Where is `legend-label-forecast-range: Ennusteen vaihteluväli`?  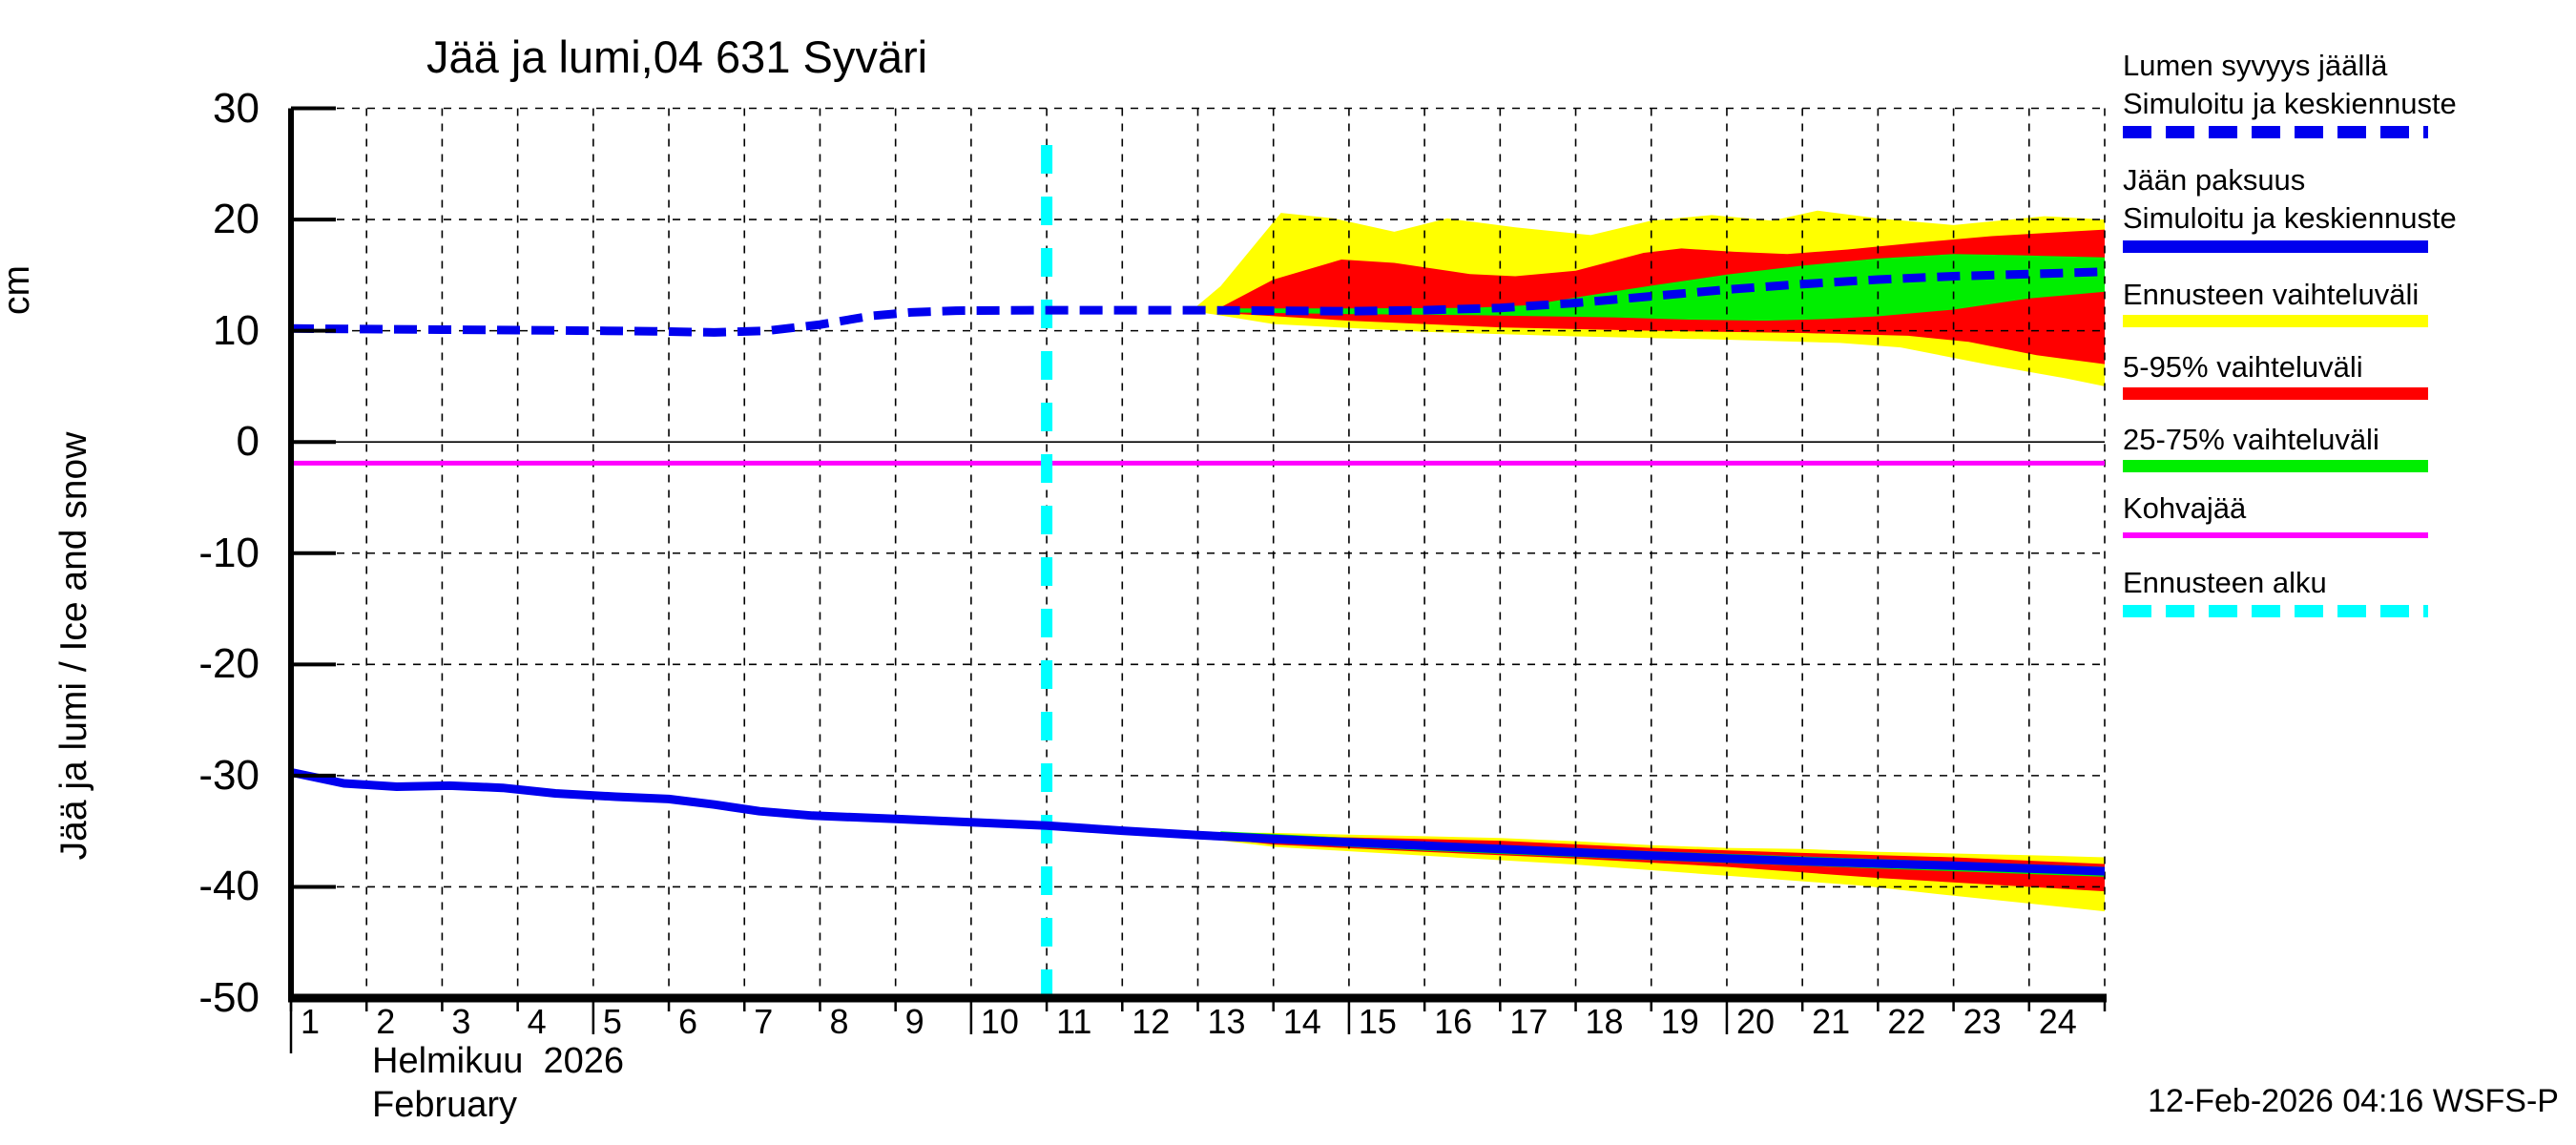
legend-label-forecast-range: Ennusteen vaihteluväli is located at coordinates (2271, 295).